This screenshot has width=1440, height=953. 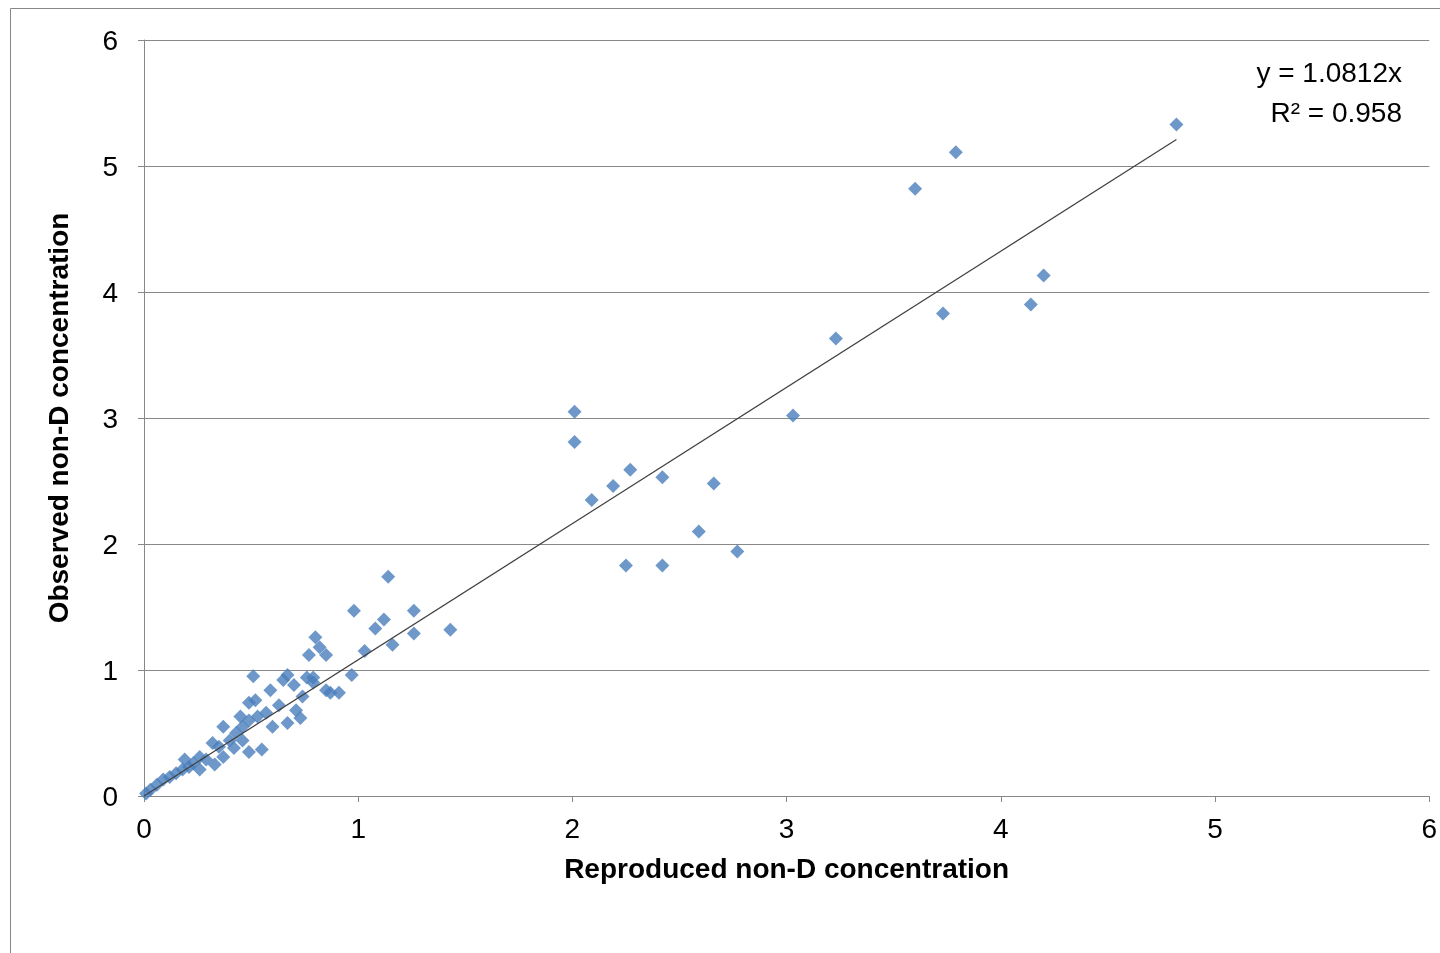 I want to click on annotation: R² = 0.958, so click(x=1336, y=112).